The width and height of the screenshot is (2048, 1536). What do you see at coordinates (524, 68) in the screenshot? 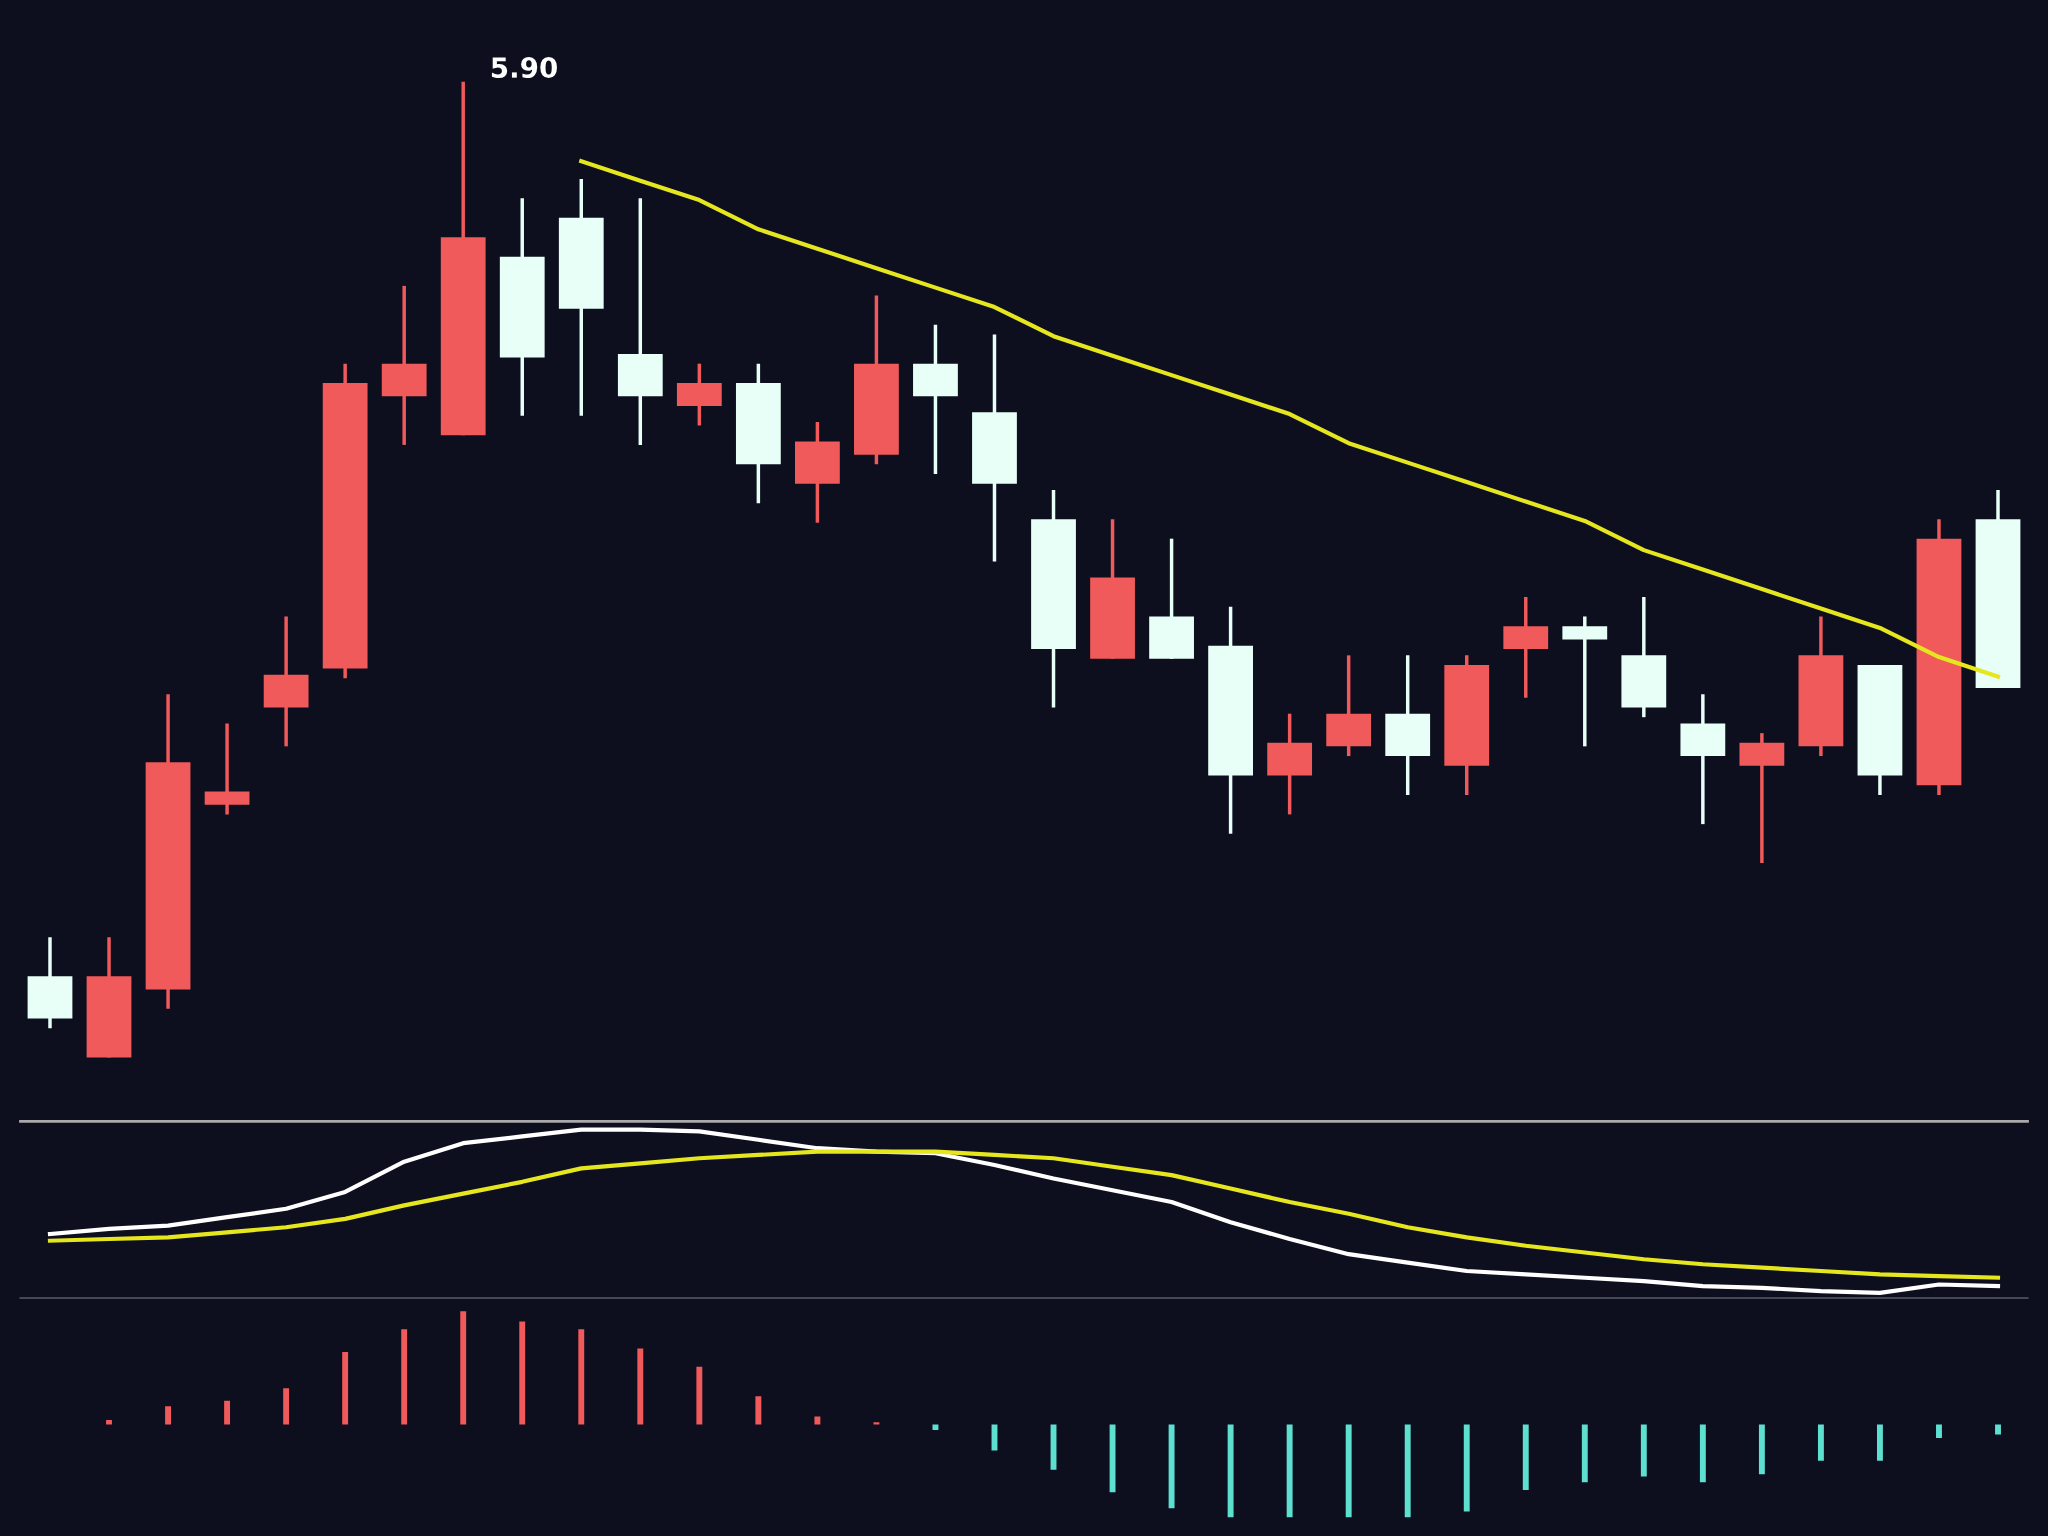
I see `text: 5.90` at bounding box center [524, 68].